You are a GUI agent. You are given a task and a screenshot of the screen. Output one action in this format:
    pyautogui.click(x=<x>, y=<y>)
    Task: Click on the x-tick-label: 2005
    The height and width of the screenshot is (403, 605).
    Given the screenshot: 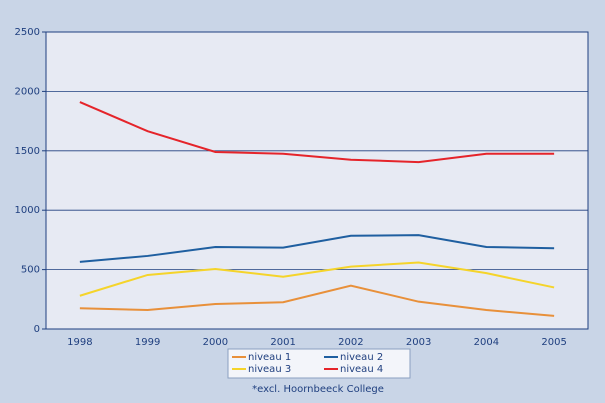 What is the action you would take?
    pyautogui.click(x=553, y=342)
    